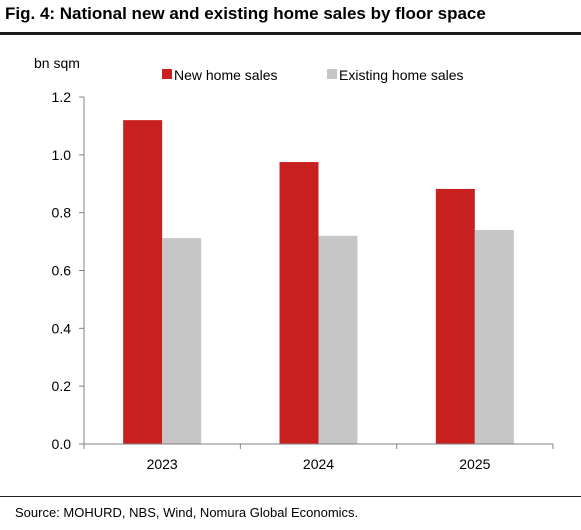 The height and width of the screenshot is (530, 581). I want to click on y-tick-label: 0.6, so click(62, 271).